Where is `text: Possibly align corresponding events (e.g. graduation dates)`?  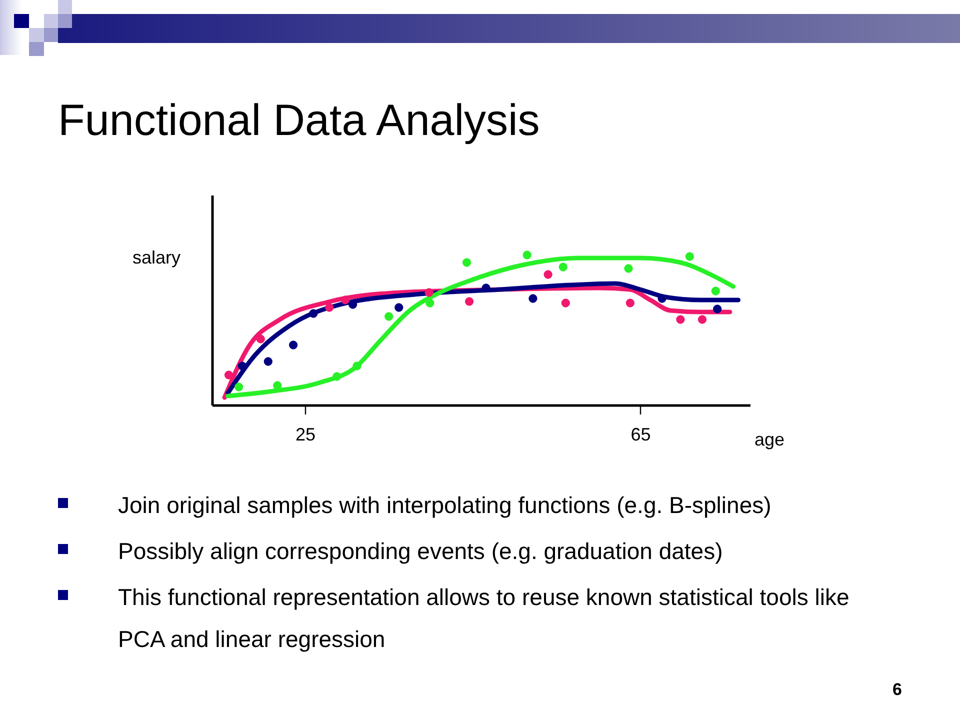 text: Possibly align corresponding events (e.g. graduation dates) is located at coordinates (420, 551).